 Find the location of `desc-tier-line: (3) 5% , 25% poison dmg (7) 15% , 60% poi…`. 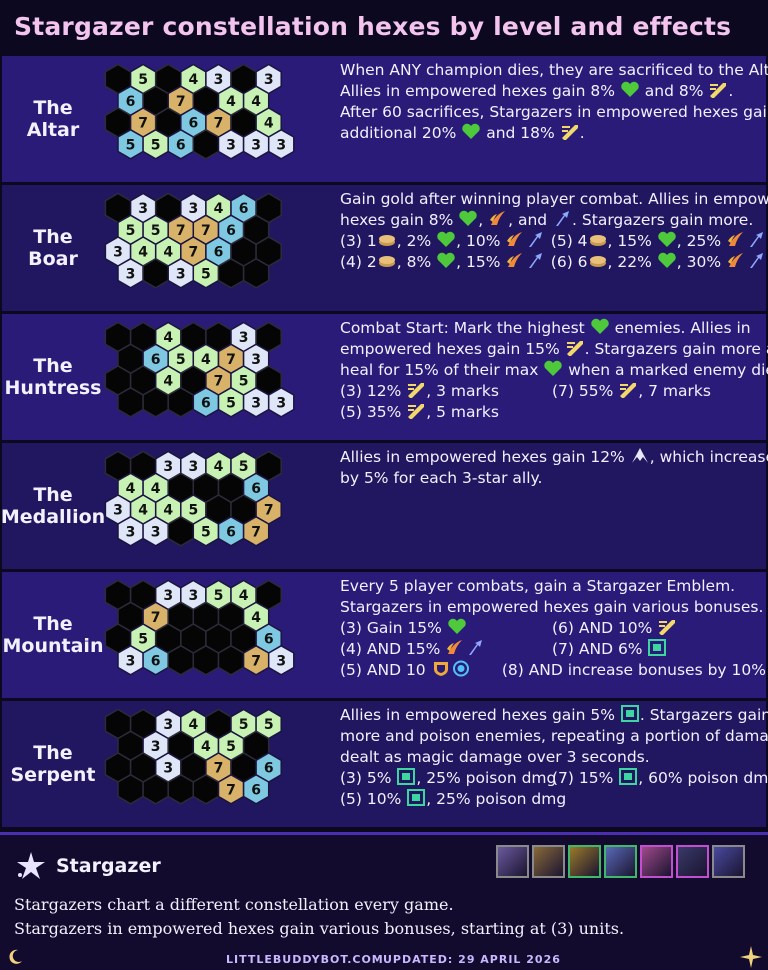

desc-tier-line: (3) 5% , 25% poison dmg (7) 15% , 60% poi… is located at coordinates (554, 778).